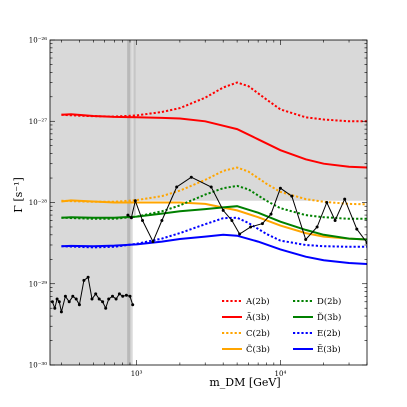 This screenshot has width=407, height=407. Describe the element at coordinates (258, 333) in the screenshot. I see `legend-label-C: C(2b)` at that location.